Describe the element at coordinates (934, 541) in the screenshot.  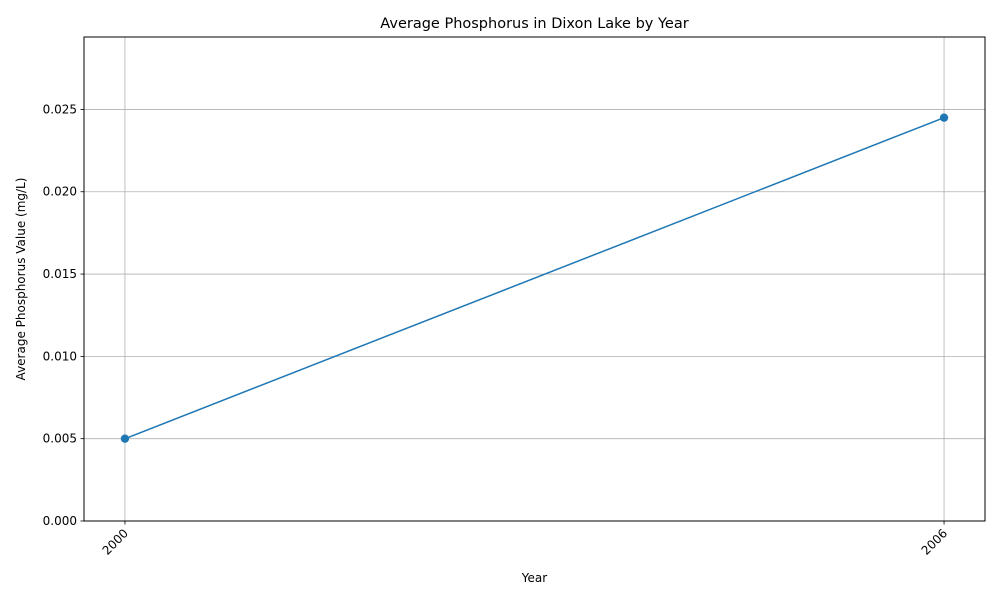
I see `x-tick-label: 2006` at that location.